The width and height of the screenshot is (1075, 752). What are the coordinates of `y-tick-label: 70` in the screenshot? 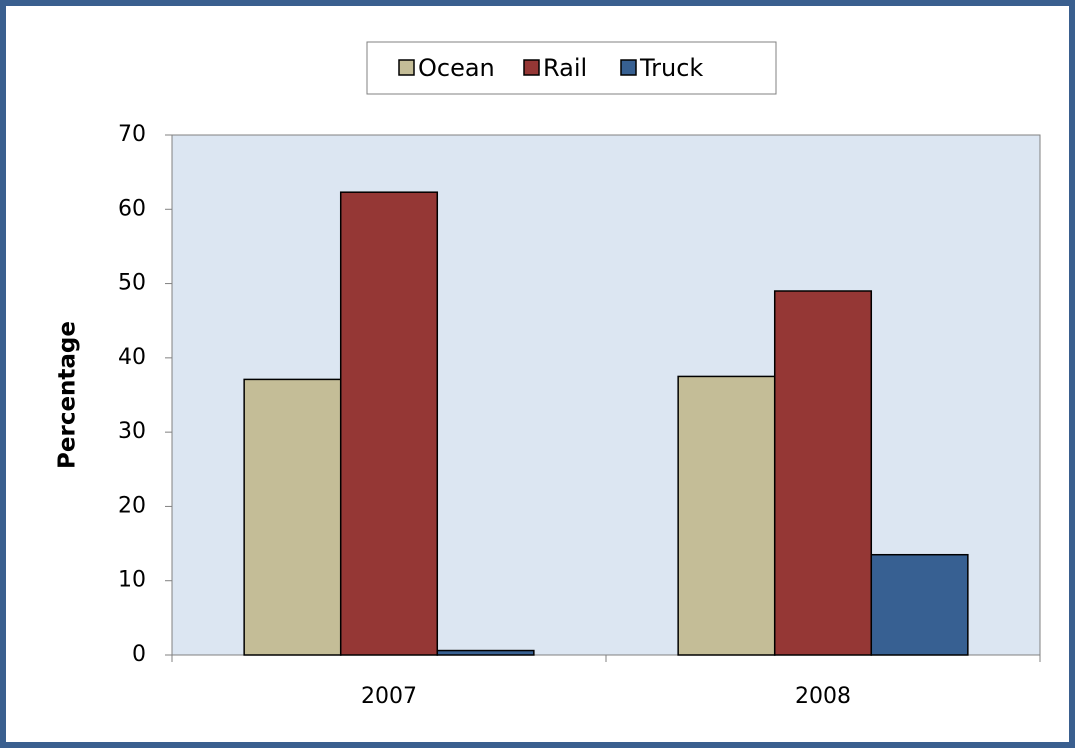 It's located at (132, 134).